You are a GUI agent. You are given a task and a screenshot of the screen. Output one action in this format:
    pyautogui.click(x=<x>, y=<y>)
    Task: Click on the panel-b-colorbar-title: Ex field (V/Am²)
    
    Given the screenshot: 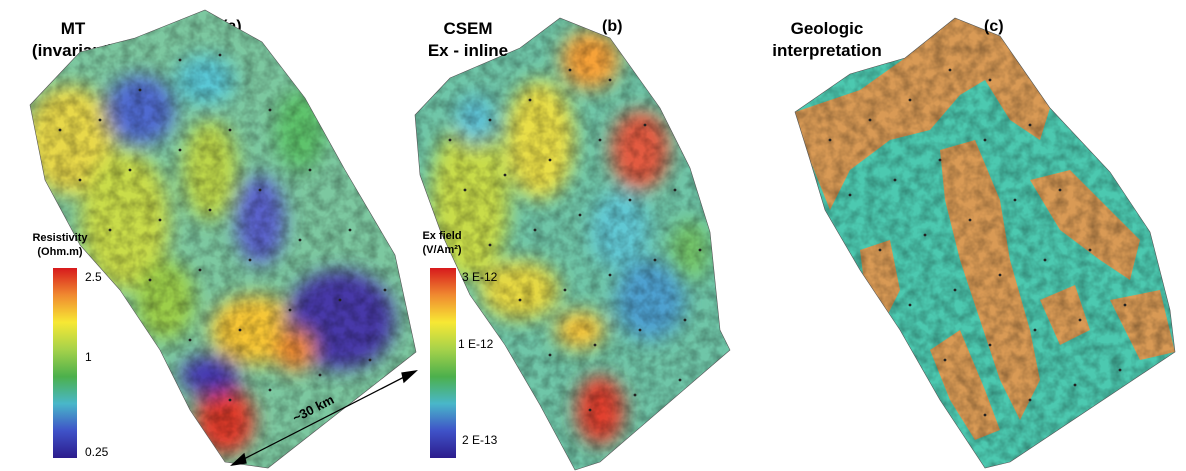 What is the action you would take?
    pyautogui.click(x=442, y=243)
    